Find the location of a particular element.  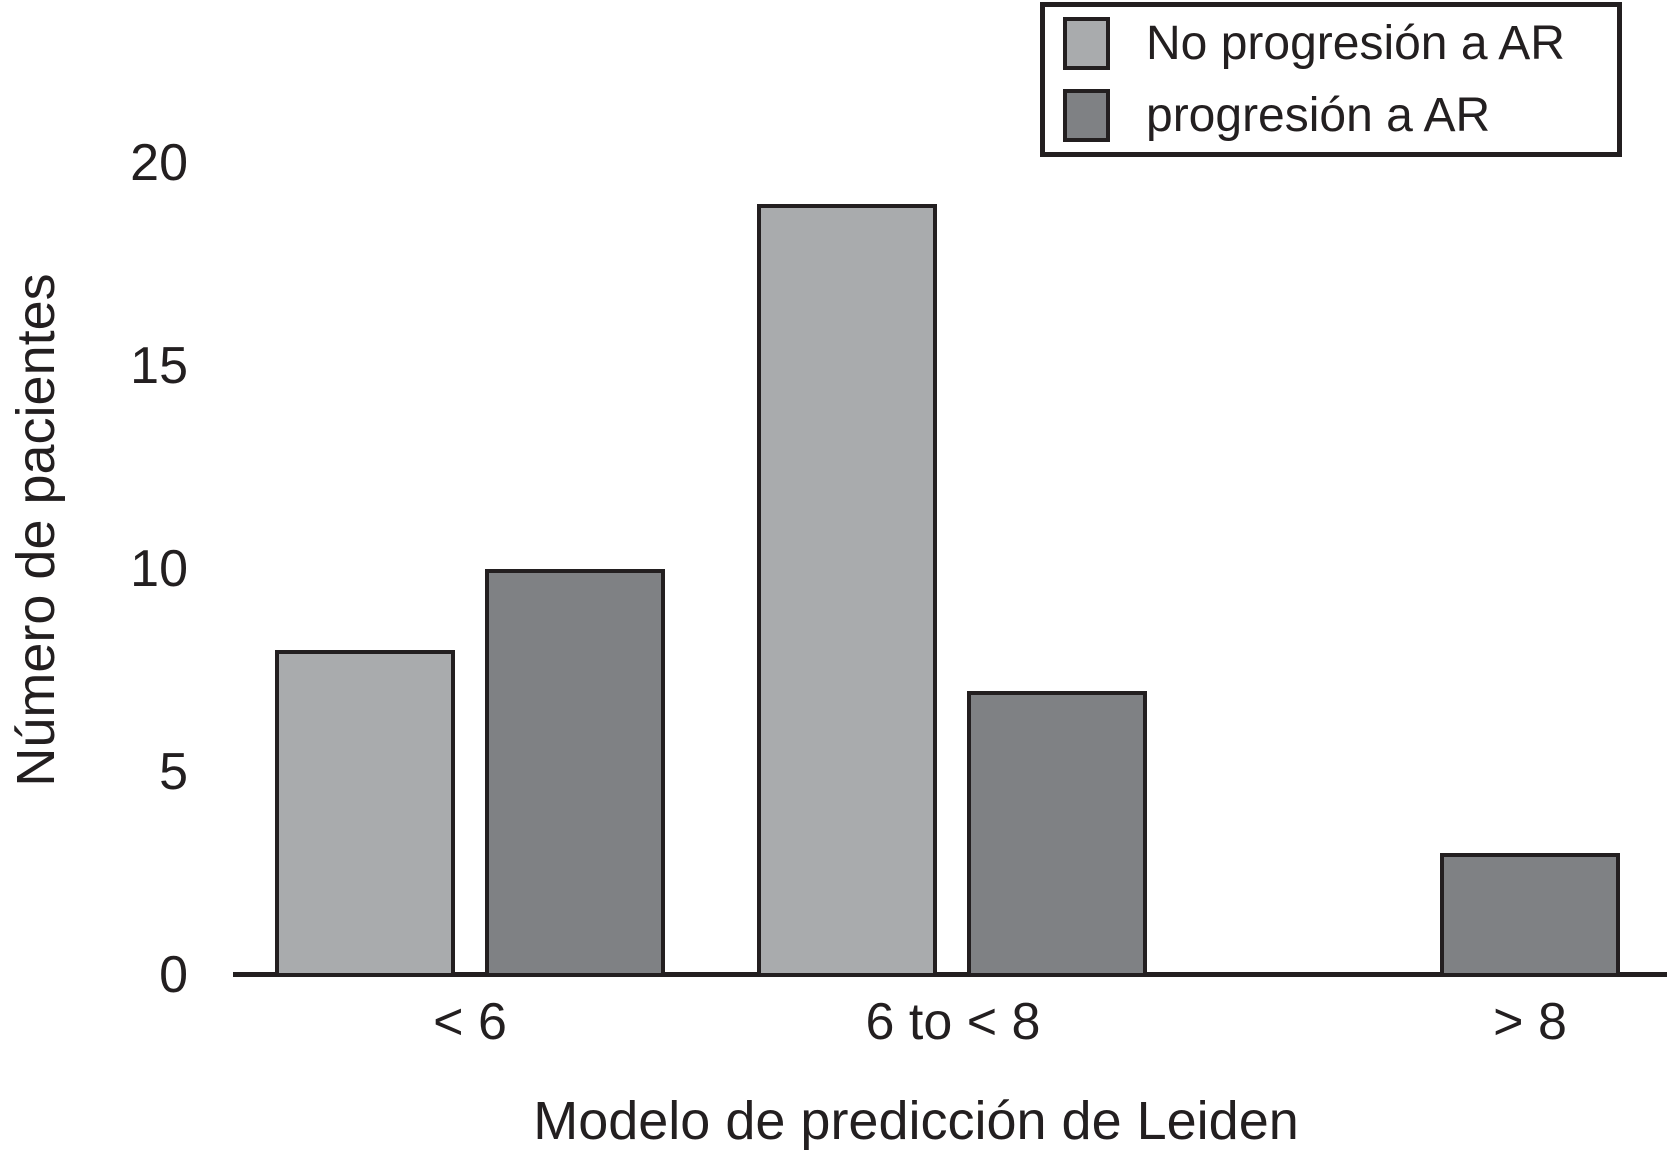

y-tick-label-20: 20 is located at coordinates (159, 163).